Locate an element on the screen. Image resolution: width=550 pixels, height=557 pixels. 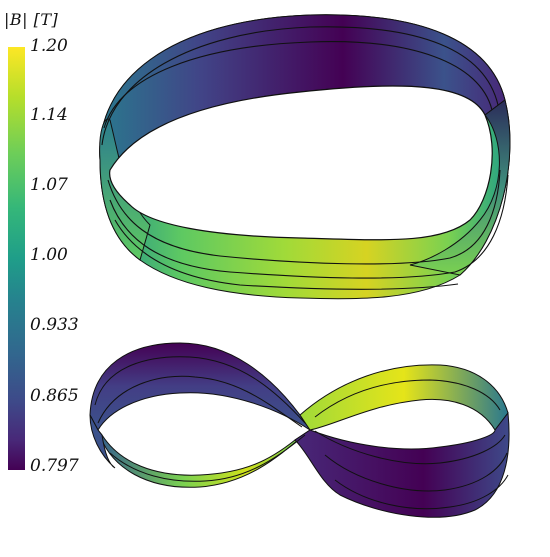
colorbar-tick: 1.00 is located at coordinates (49, 255).